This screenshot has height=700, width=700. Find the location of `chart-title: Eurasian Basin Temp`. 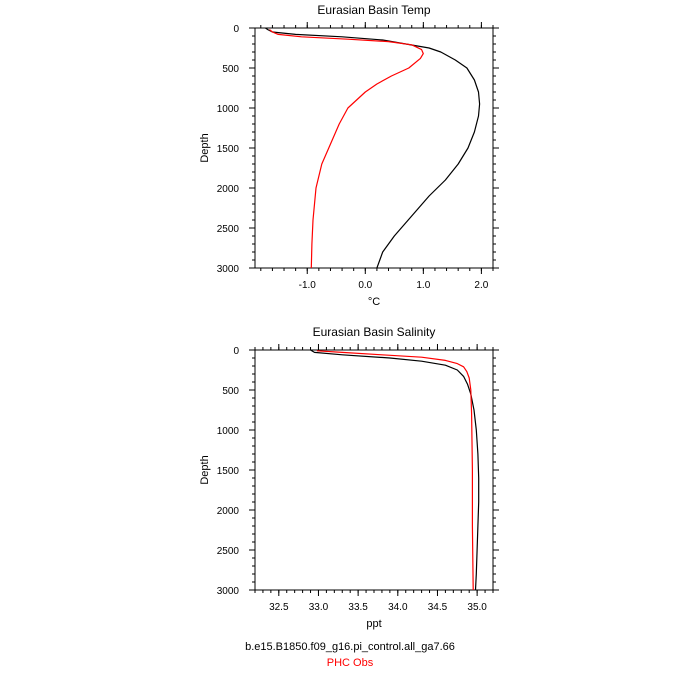

chart-title: Eurasian Basin Temp is located at coordinates (374, 10).